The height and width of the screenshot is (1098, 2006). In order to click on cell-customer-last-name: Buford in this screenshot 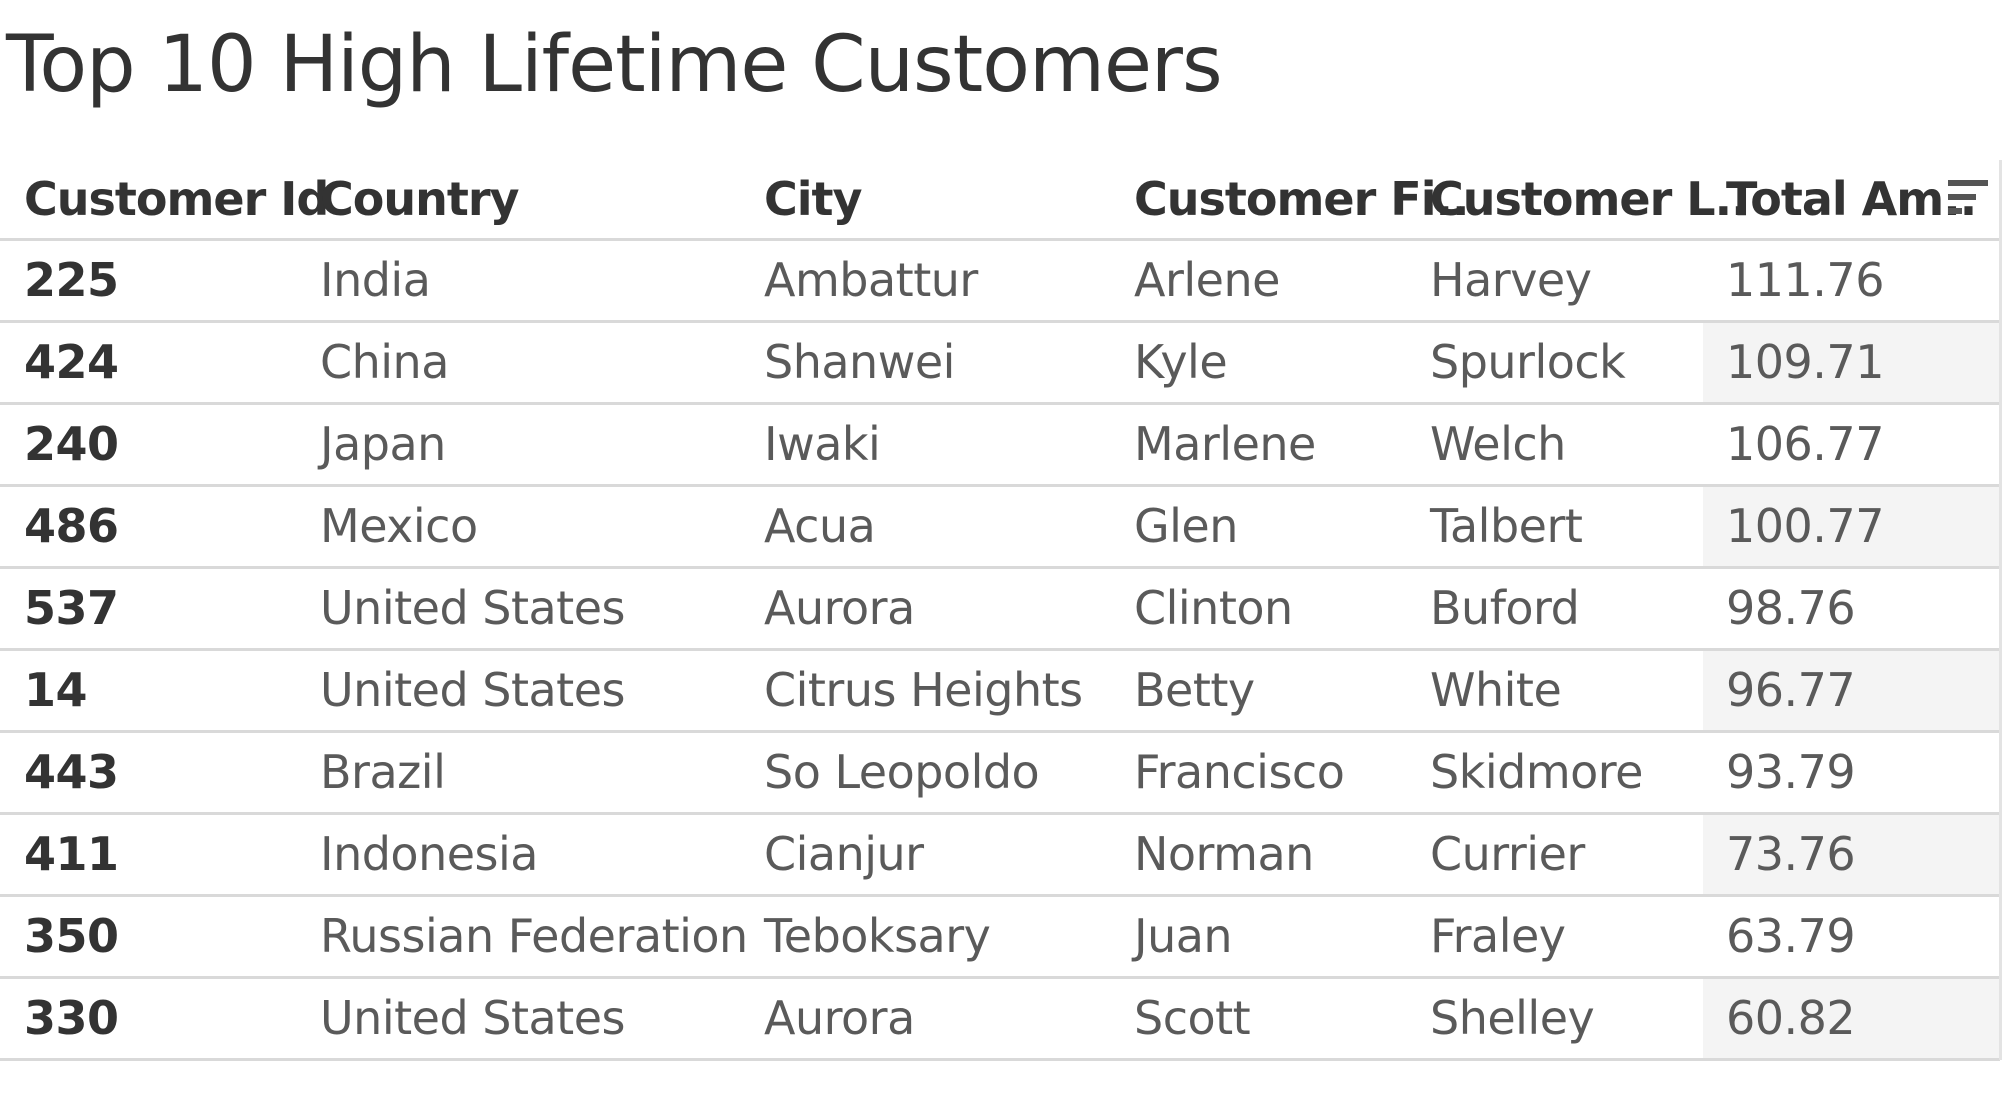, I will do `click(1505, 608)`.